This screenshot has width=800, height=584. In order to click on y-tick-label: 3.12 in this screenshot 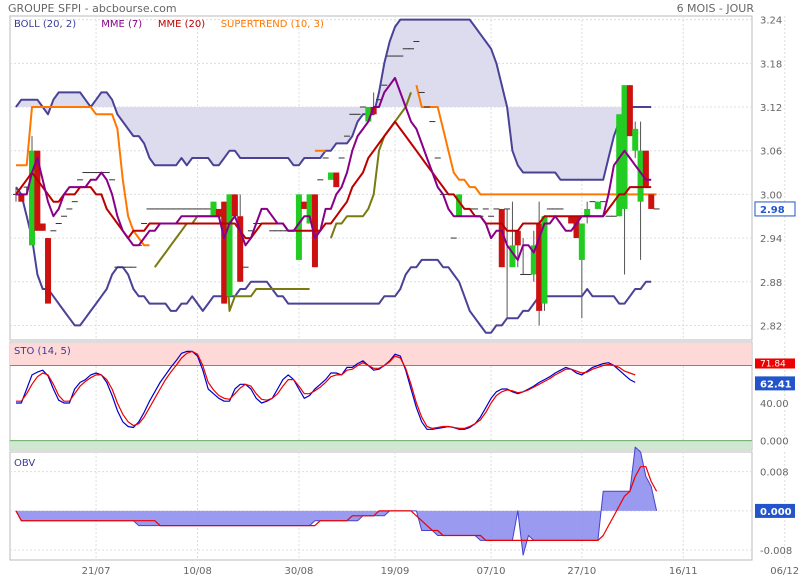, I will do `click(771, 108)`.